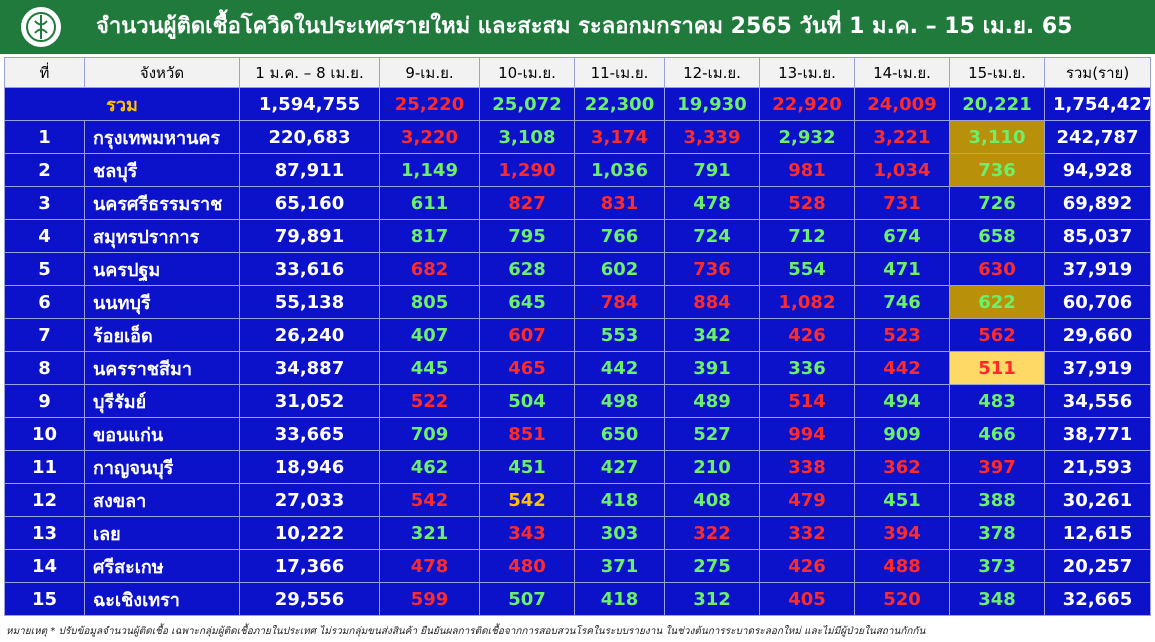 The image size is (1155, 642). What do you see at coordinates (527, 236) in the screenshot?
I see `case-count: 795` at bounding box center [527, 236].